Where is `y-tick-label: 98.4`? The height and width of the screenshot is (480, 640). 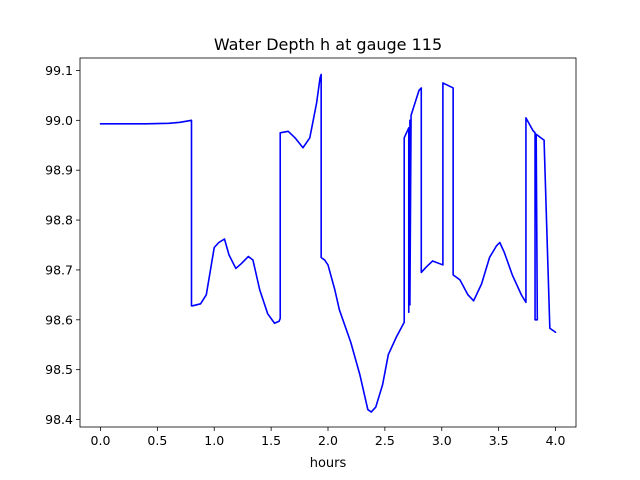 y-tick-label: 98.4 is located at coordinates (59, 419).